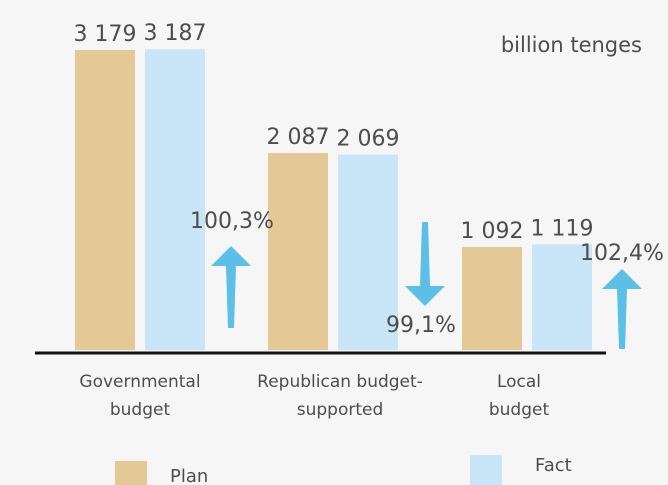  I want to click on unit-label: billion tenges, so click(571, 45).